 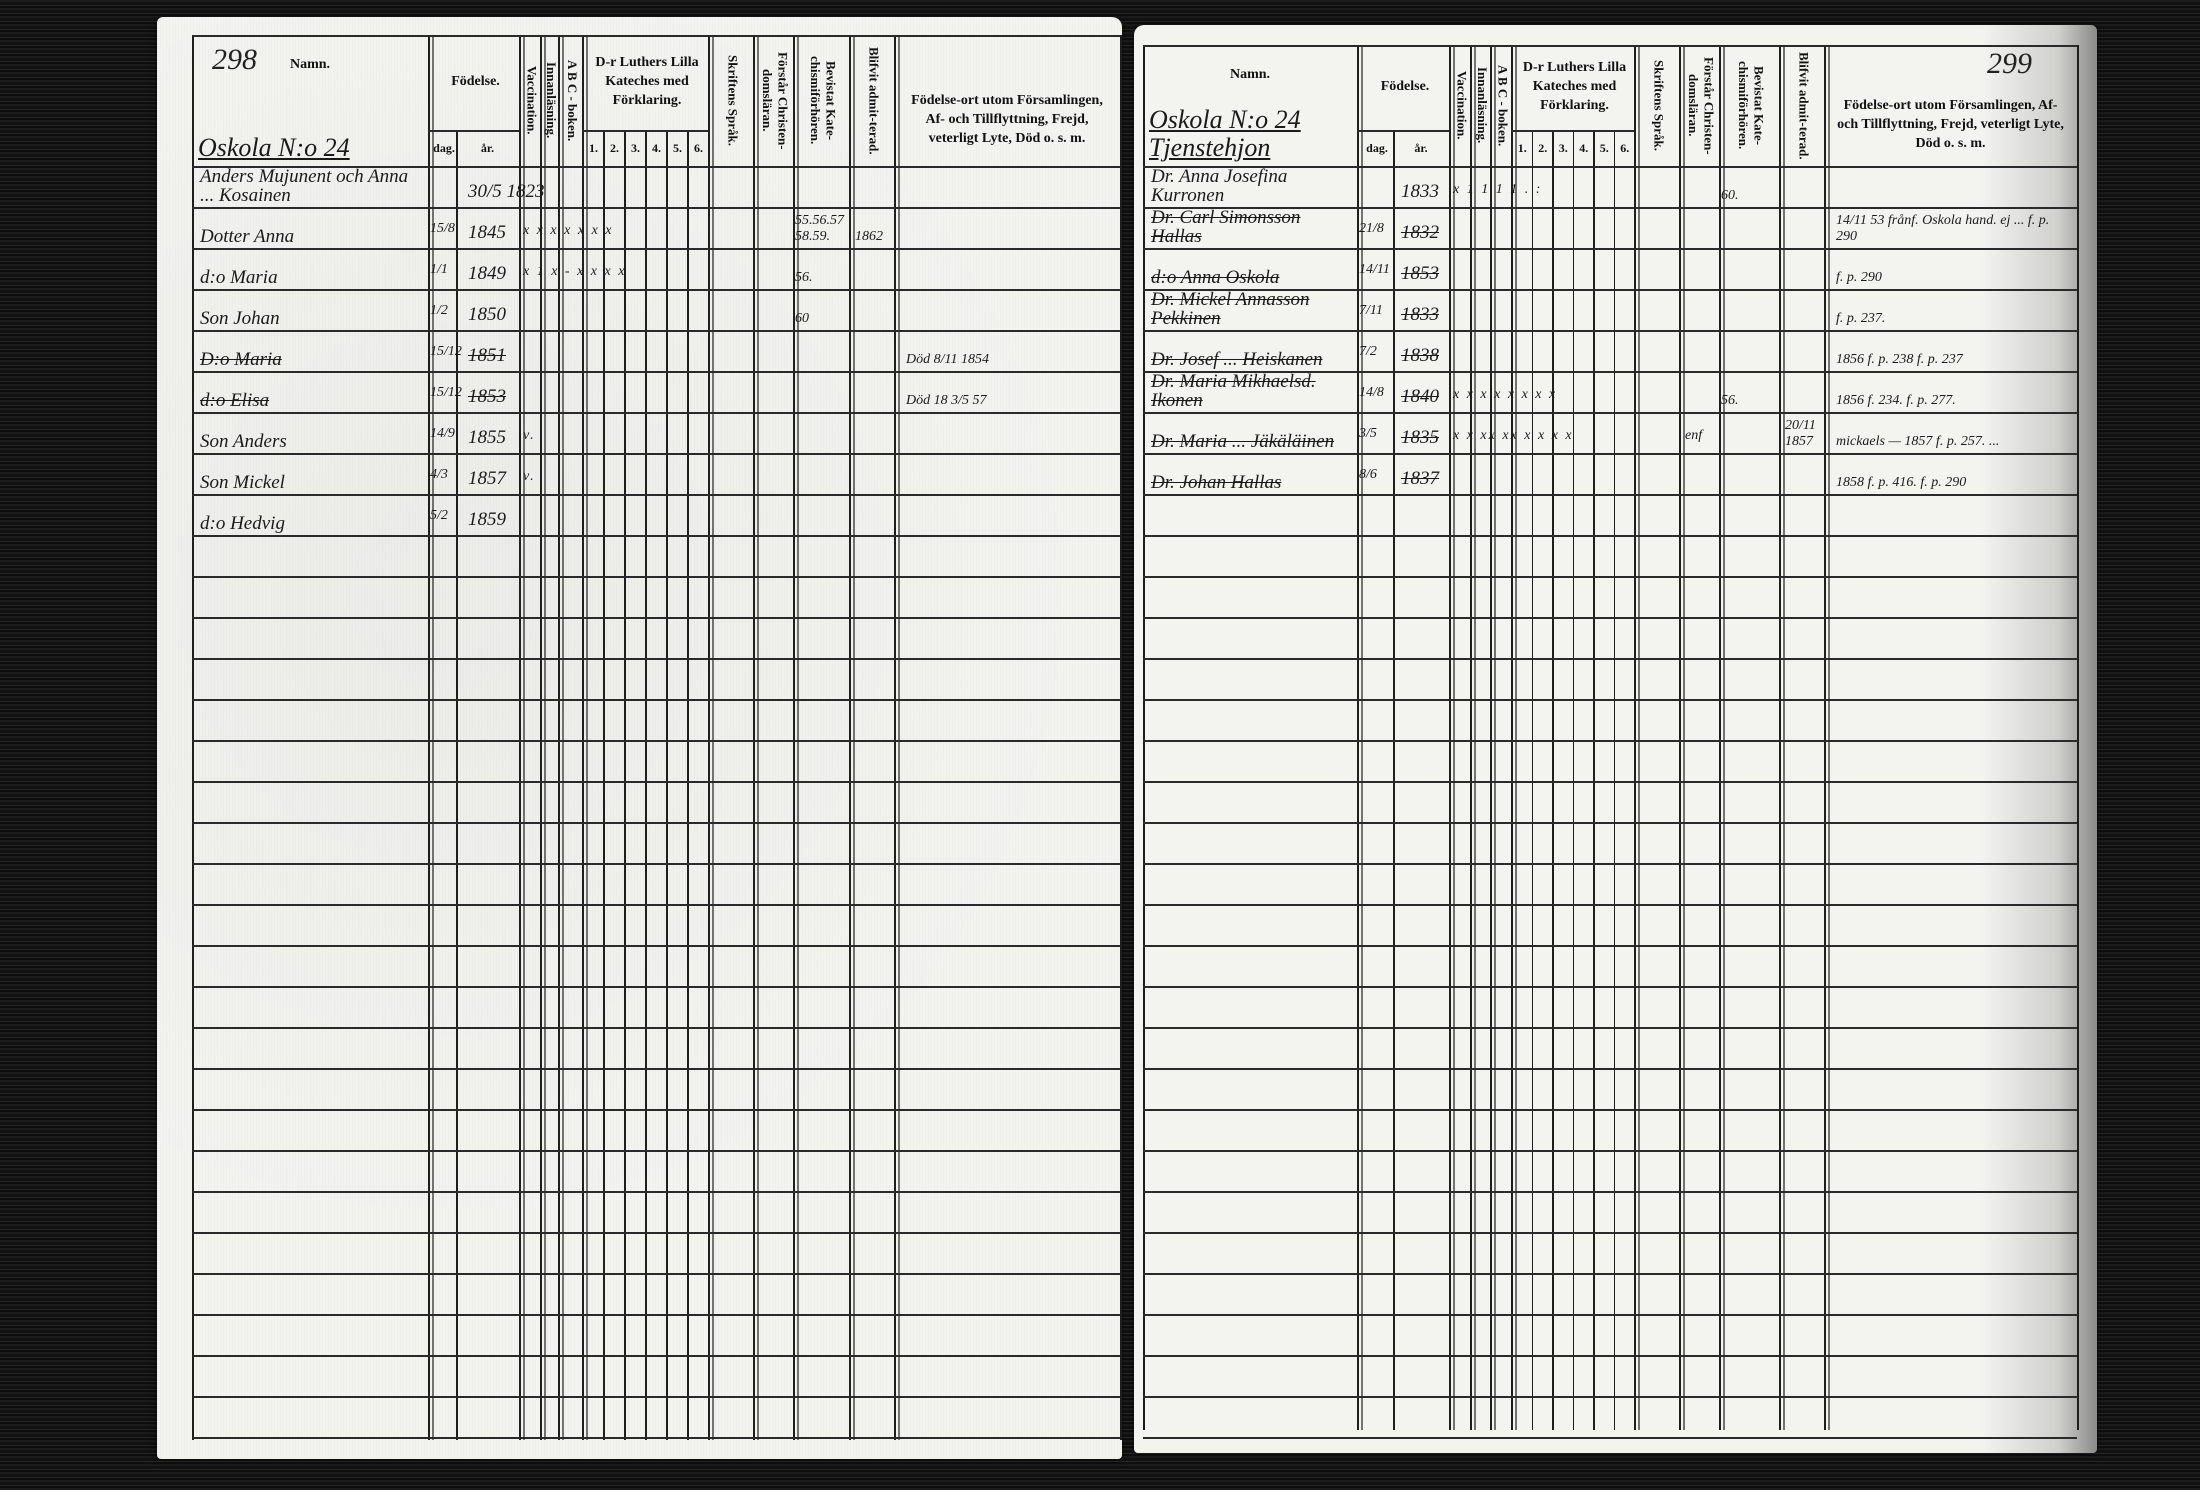 What do you see at coordinates (1216, 482) in the screenshot?
I see `entry-name: Dr. Johan Hallas` at bounding box center [1216, 482].